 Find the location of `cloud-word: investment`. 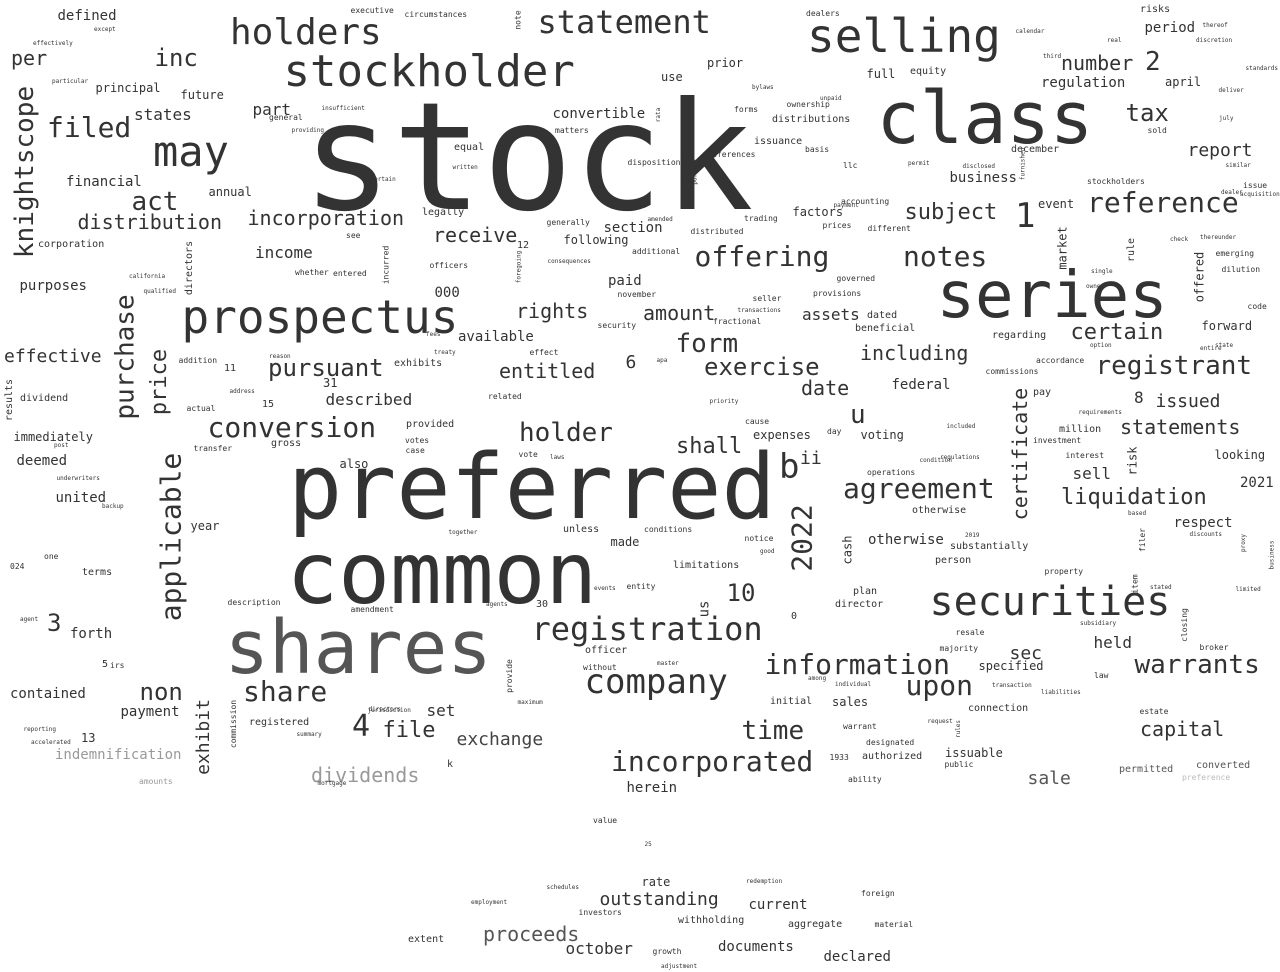

cloud-word: investment is located at coordinates (1057, 440).